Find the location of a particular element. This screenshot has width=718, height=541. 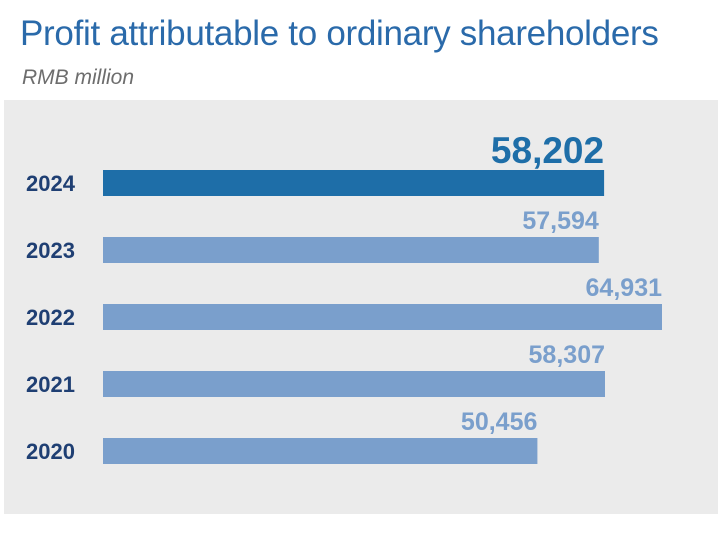

bar-2022 is located at coordinates (382, 317).